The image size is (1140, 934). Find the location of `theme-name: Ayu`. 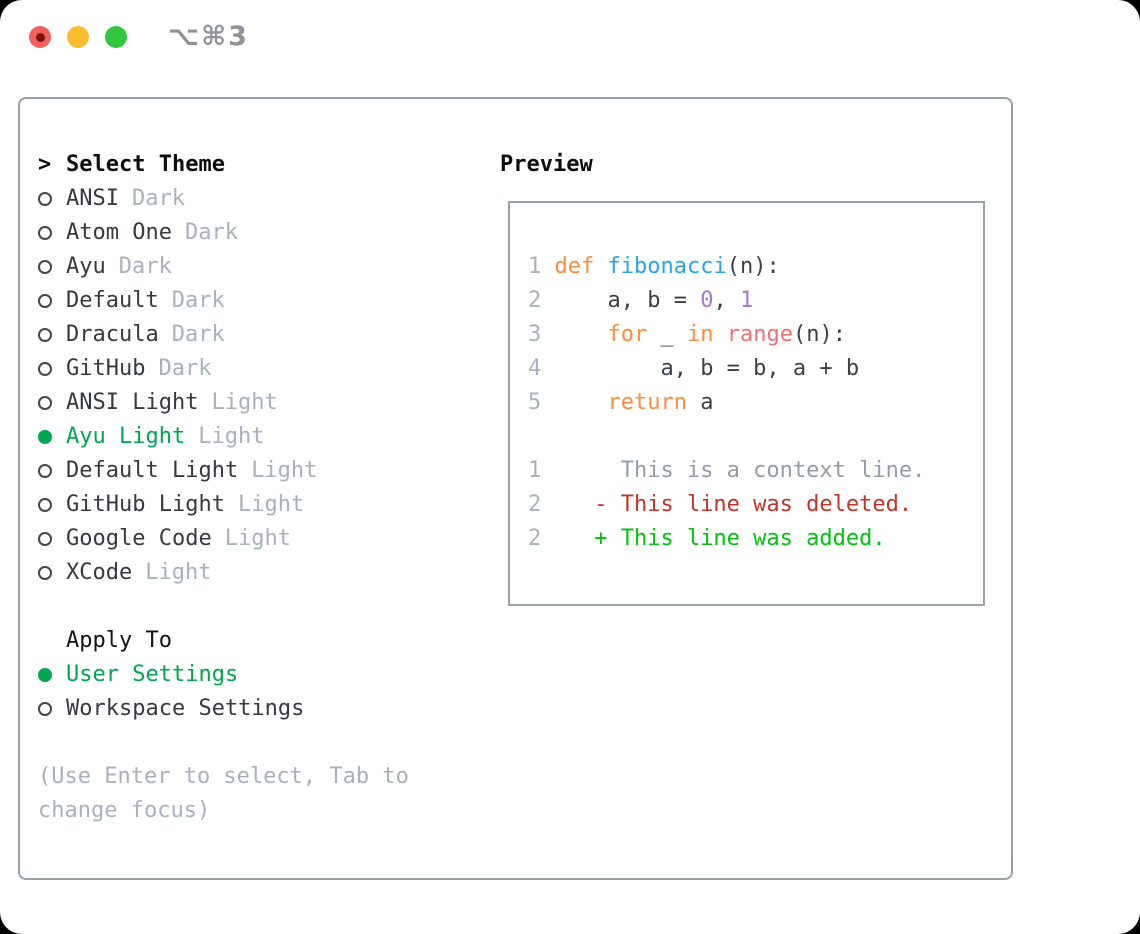

theme-name: Ayu is located at coordinates (86, 266).